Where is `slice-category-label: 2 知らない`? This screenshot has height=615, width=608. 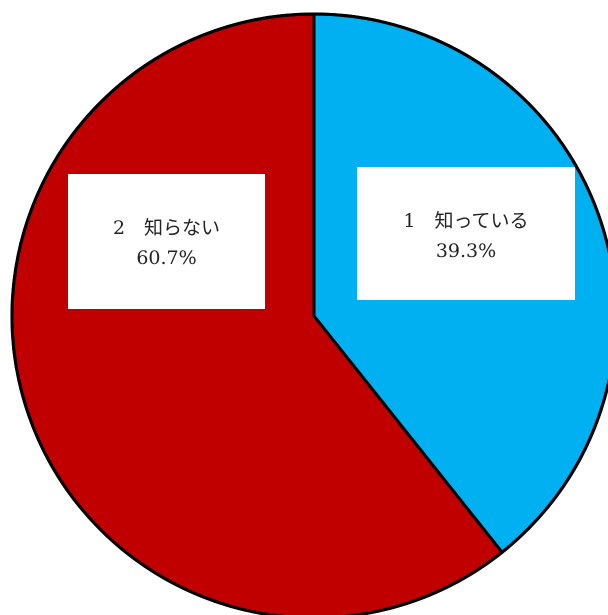
slice-category-label: 2 知らない is located at coordinates (166, 228).